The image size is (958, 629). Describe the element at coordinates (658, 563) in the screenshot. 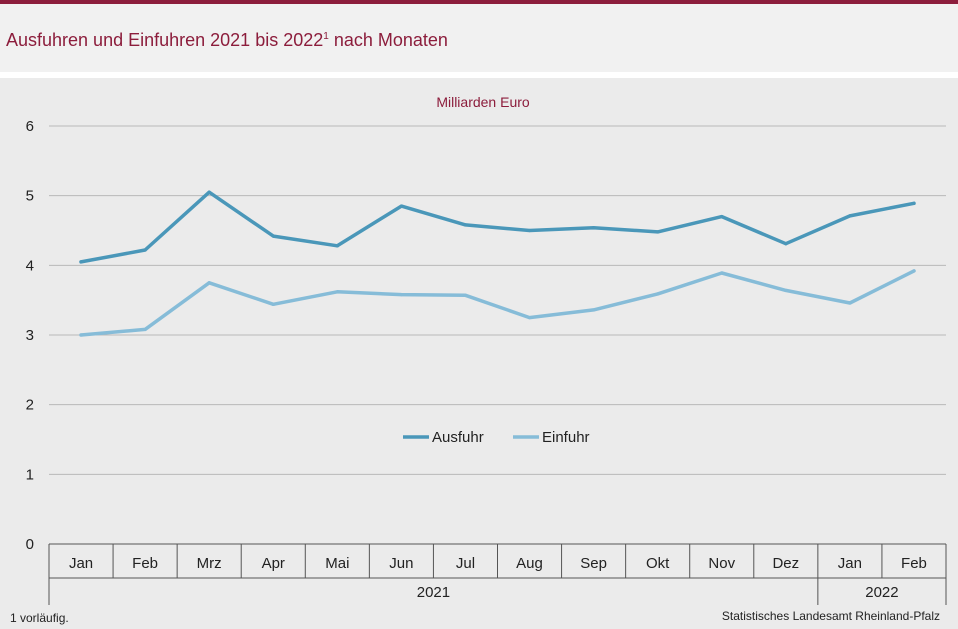

I see `x-tick-label: Okt` at that location.